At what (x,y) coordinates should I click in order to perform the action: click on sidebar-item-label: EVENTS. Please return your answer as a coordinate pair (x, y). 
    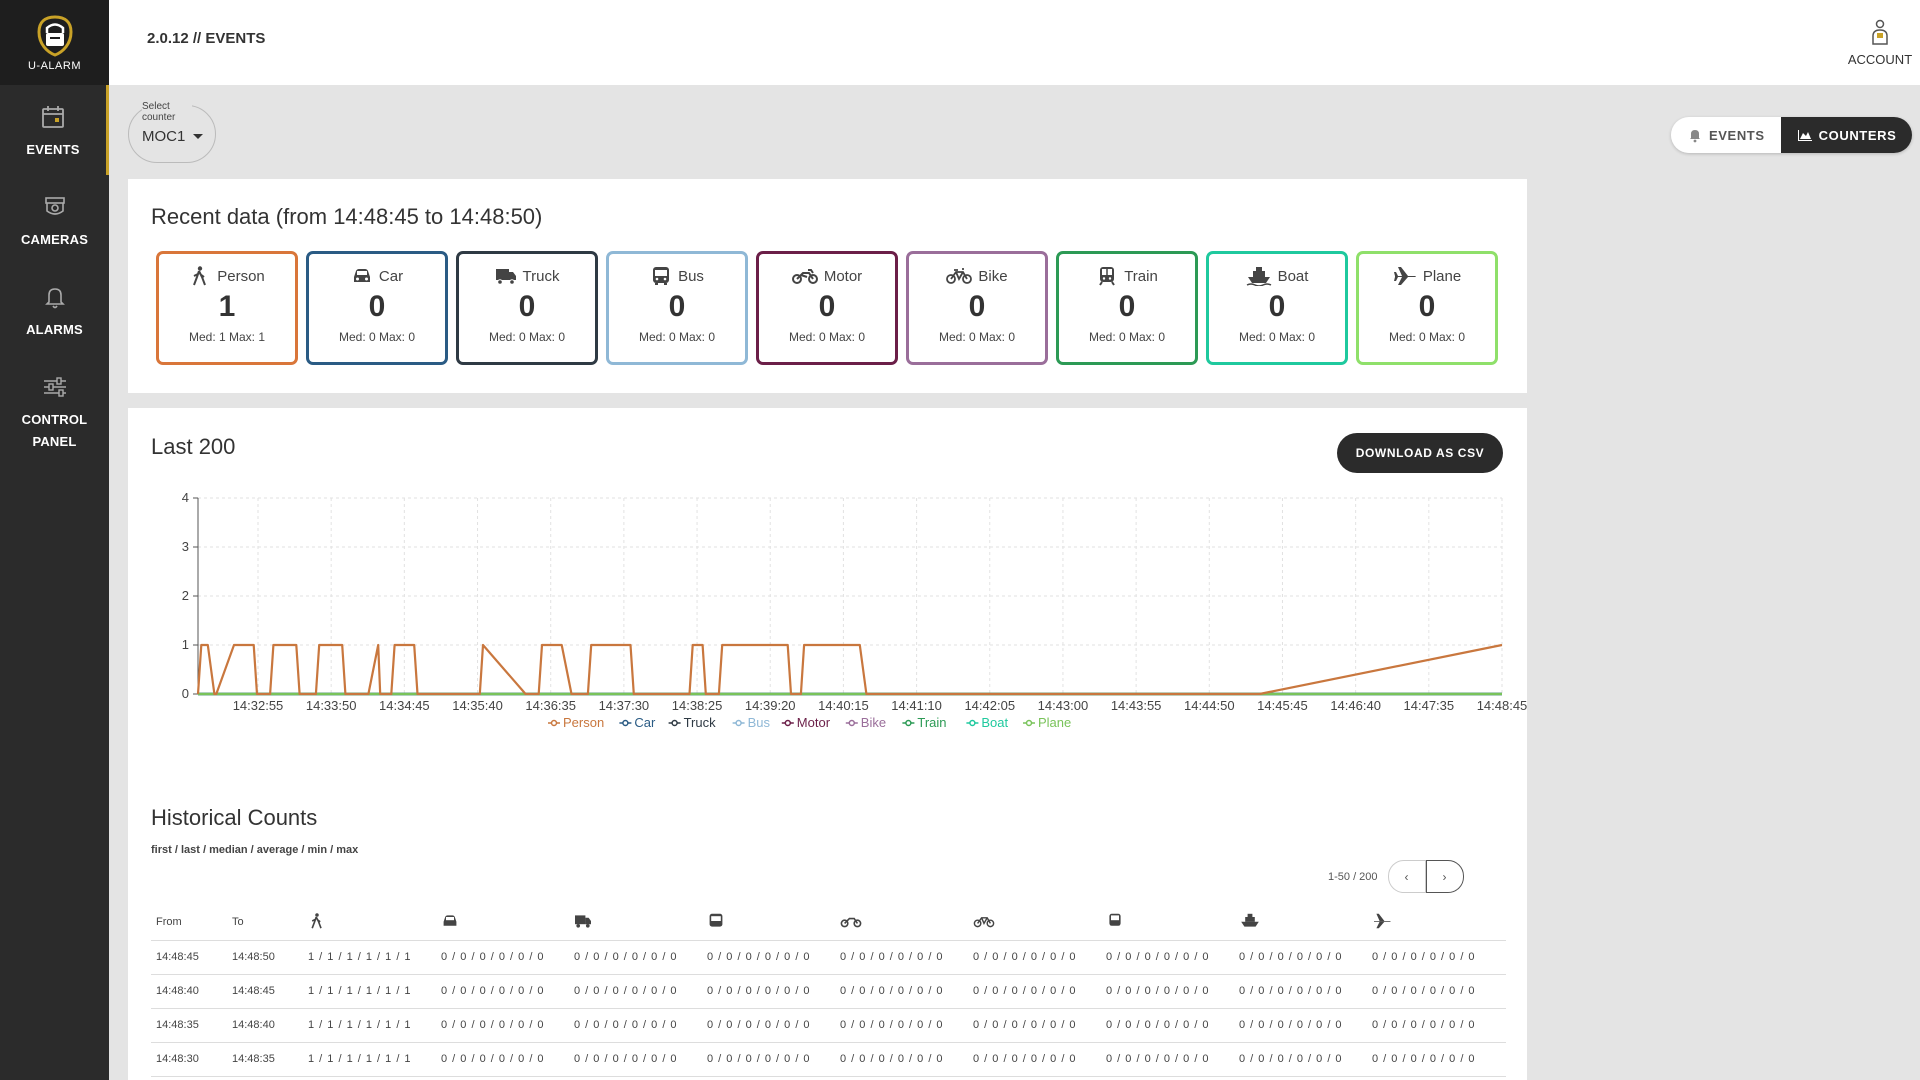
    Looking at the image, I should click on (53, 149).